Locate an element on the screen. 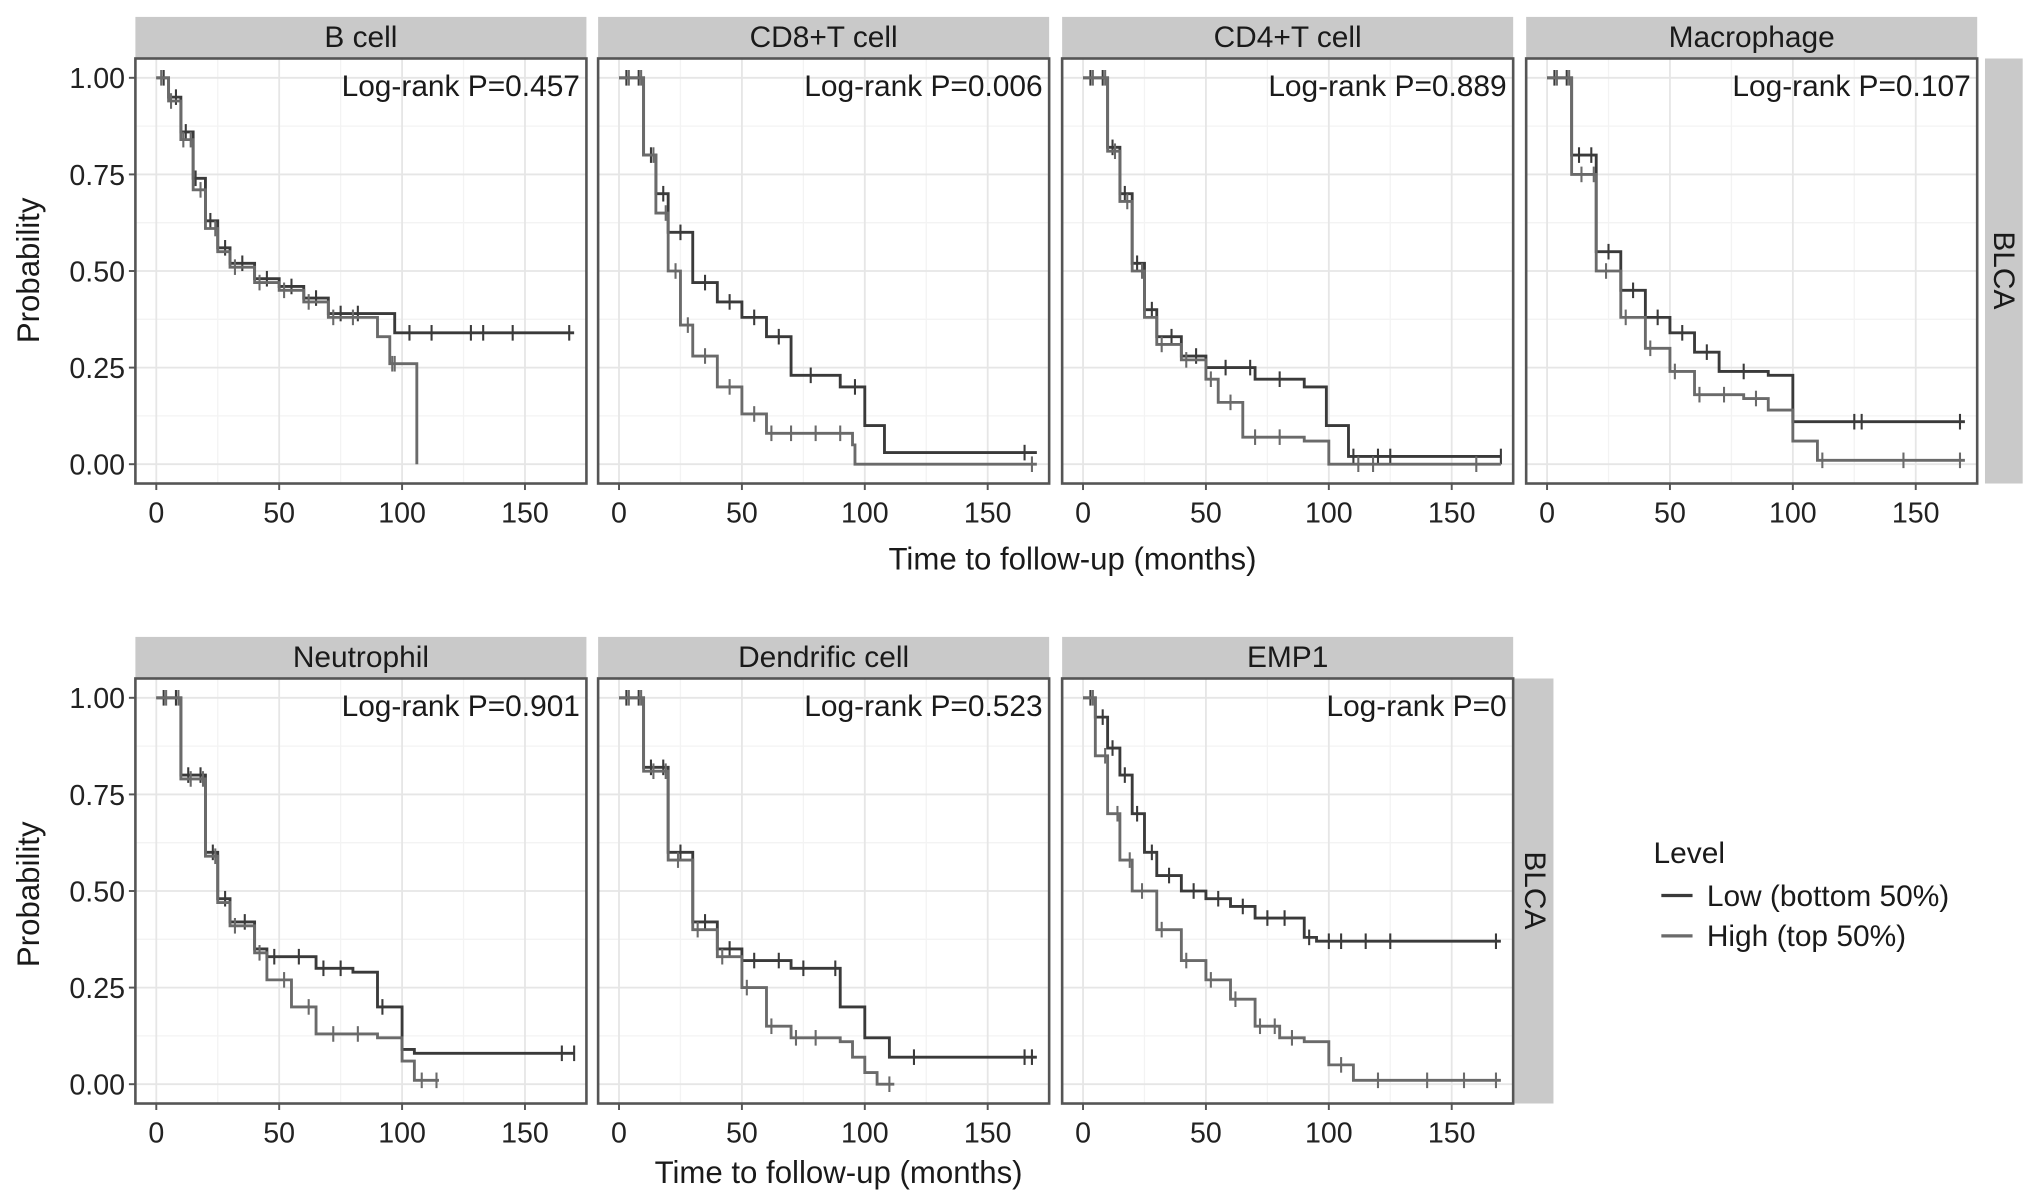  row-strip-label-bottom: BLCA is located at coordinates (1534, 890).